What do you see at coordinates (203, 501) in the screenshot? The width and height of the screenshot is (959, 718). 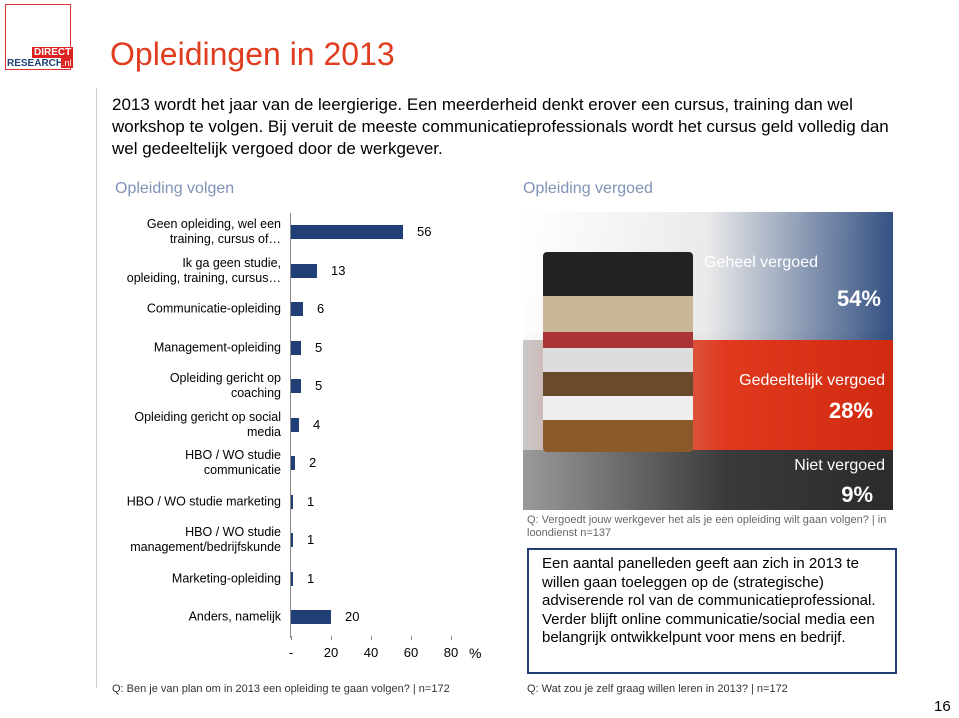 I see `category-label: HBO / WO studie marketing` at bounding box center [203, 501].